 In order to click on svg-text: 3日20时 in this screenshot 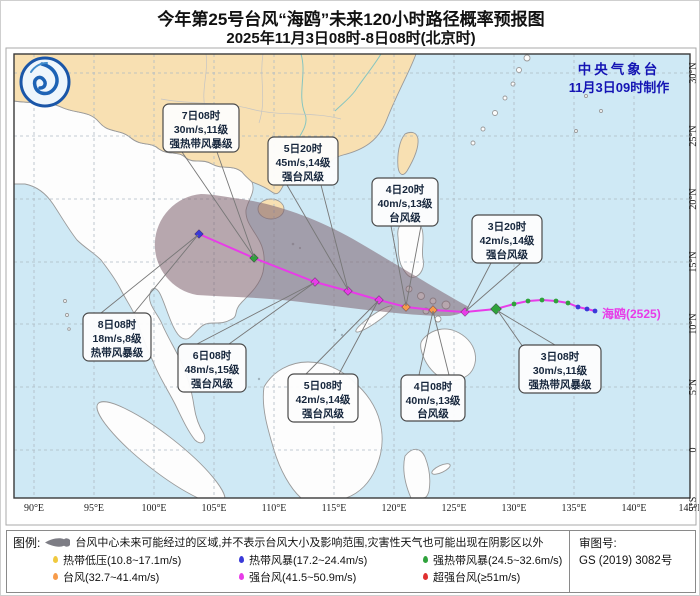, I will do `click(507, 226)`.